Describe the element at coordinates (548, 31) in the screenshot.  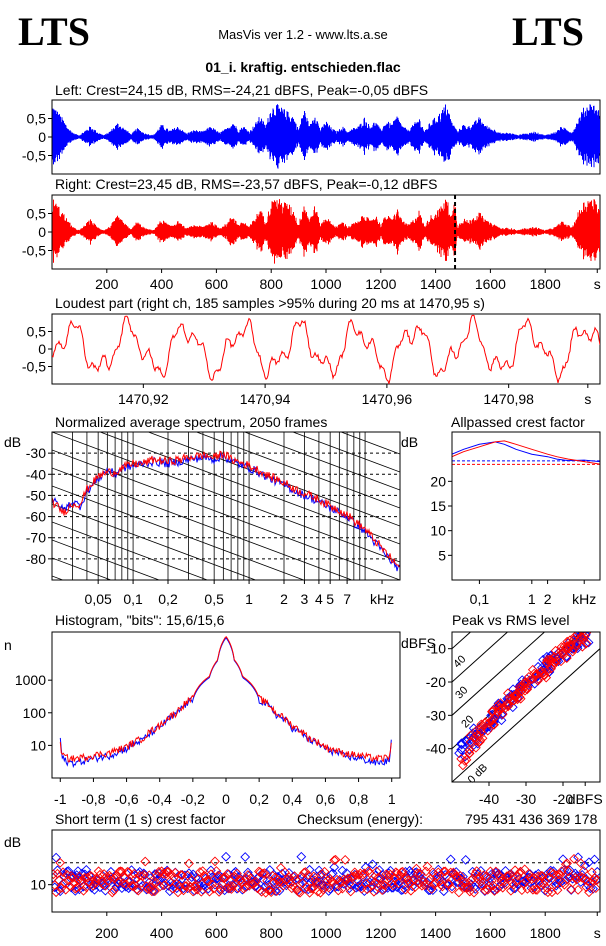
I see `logo-right: LTS` at that location.